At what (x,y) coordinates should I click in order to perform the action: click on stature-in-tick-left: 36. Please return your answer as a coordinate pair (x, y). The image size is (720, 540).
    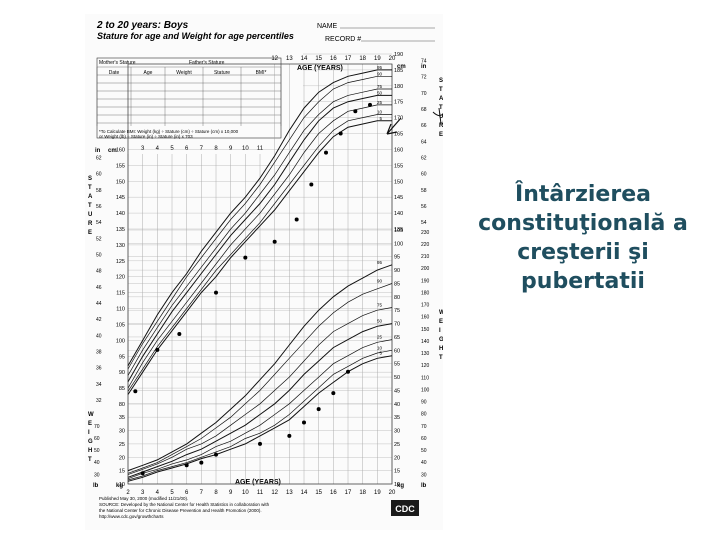
    Looking at the image, I should click on (99, 369).